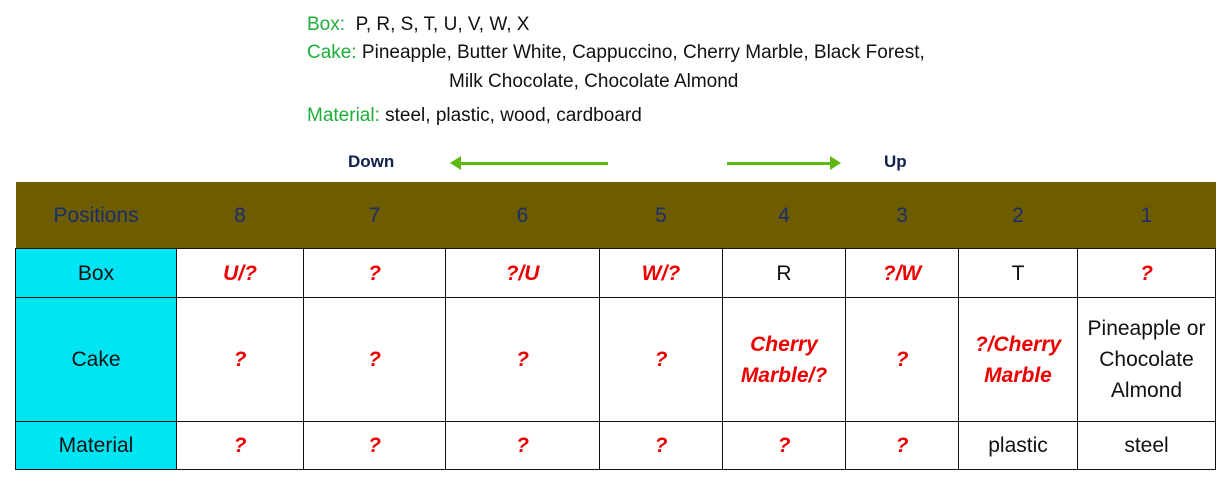  What do you see at coordinates (96, 445) in the screenshot?
I see `row-label-material: Material` at bounding box center [96, 445].